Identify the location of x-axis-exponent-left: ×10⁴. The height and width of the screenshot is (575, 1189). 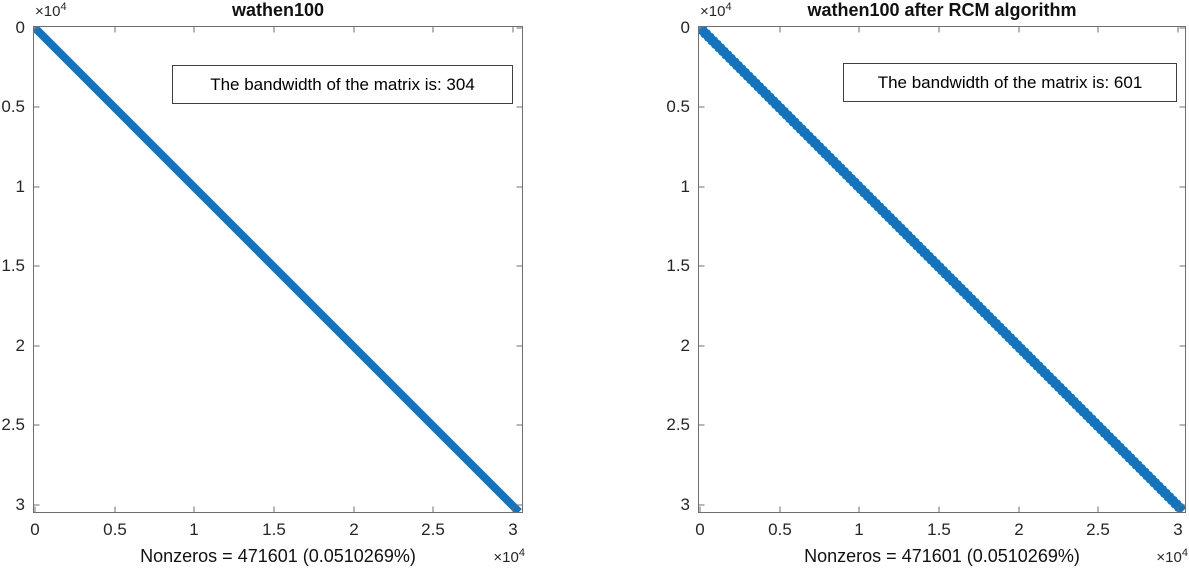
(509, 556).